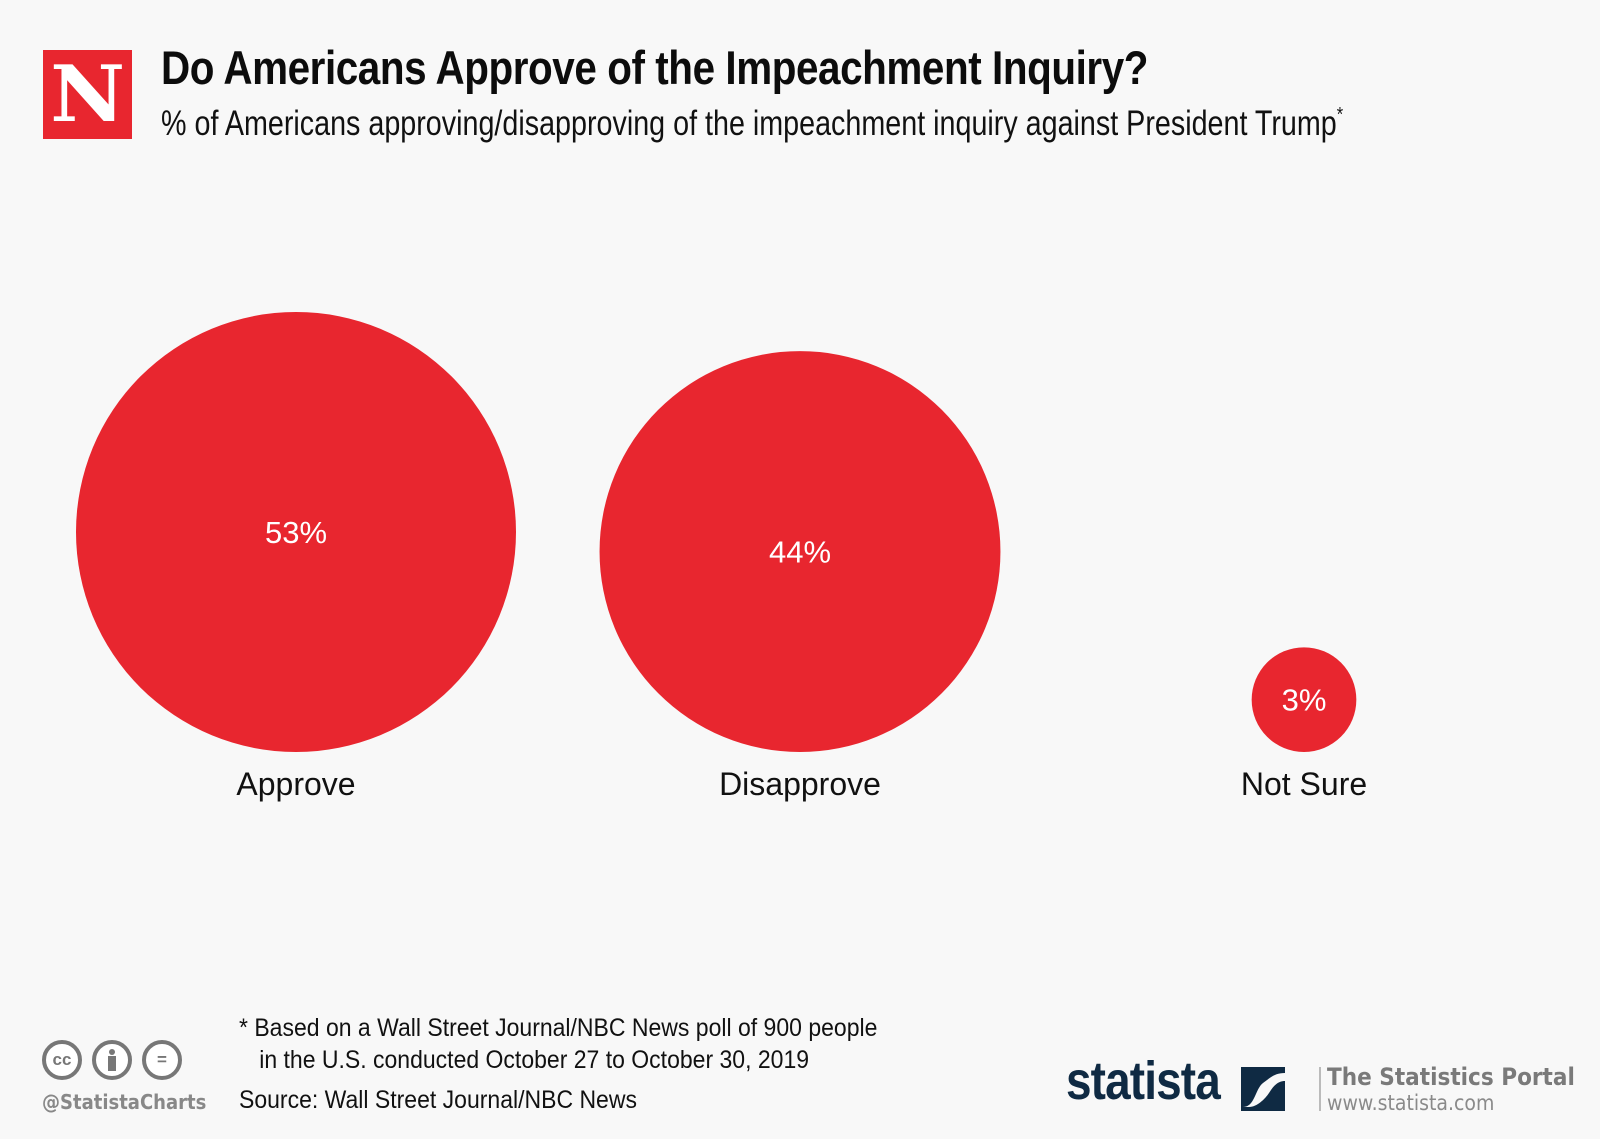 The height and width of the screenshot is (1139, 1600). What do you see at coordinates (1411, 1103) in the screenshot?
I see `portal-url: www.statista.com` at bounding box center [1411, 1103].